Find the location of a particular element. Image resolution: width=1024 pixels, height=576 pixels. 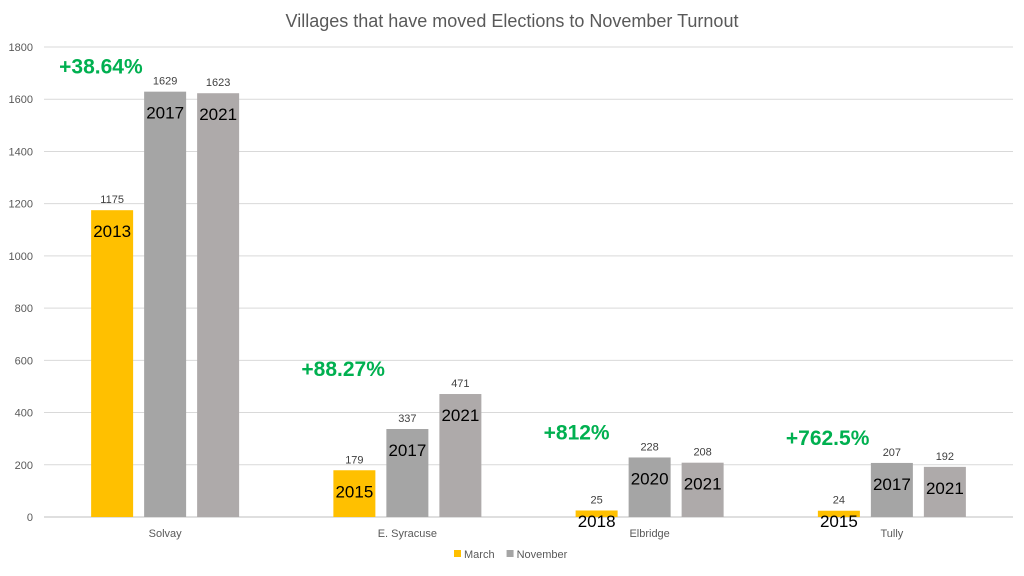

x-axis: Solvay E. Syracuse Elbridge Tully is located at coordinates (526, 534).